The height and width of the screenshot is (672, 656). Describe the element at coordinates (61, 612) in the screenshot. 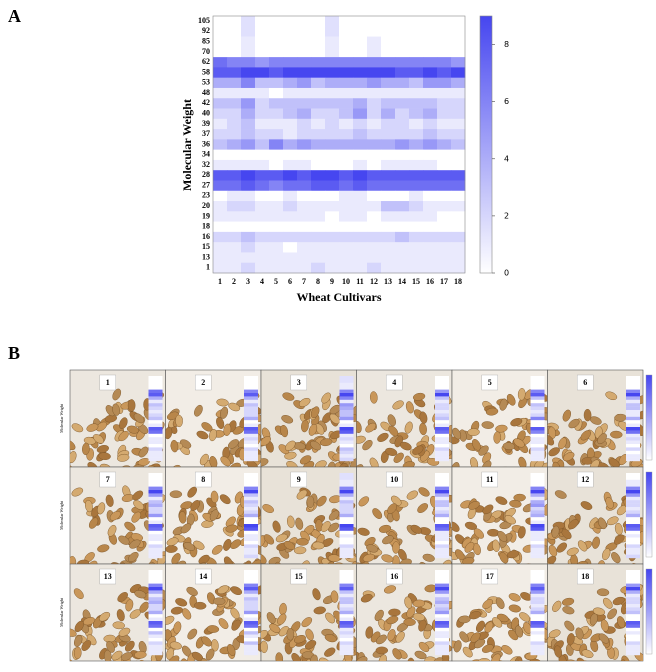

I see `row-axis-title: Molecular Weight` at that location.